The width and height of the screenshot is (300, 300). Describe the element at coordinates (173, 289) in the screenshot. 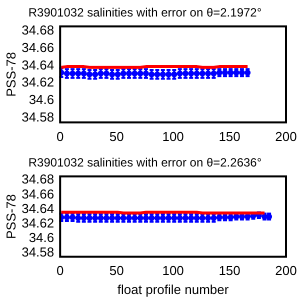

I see `x-axis-title: float profile number` at that location.